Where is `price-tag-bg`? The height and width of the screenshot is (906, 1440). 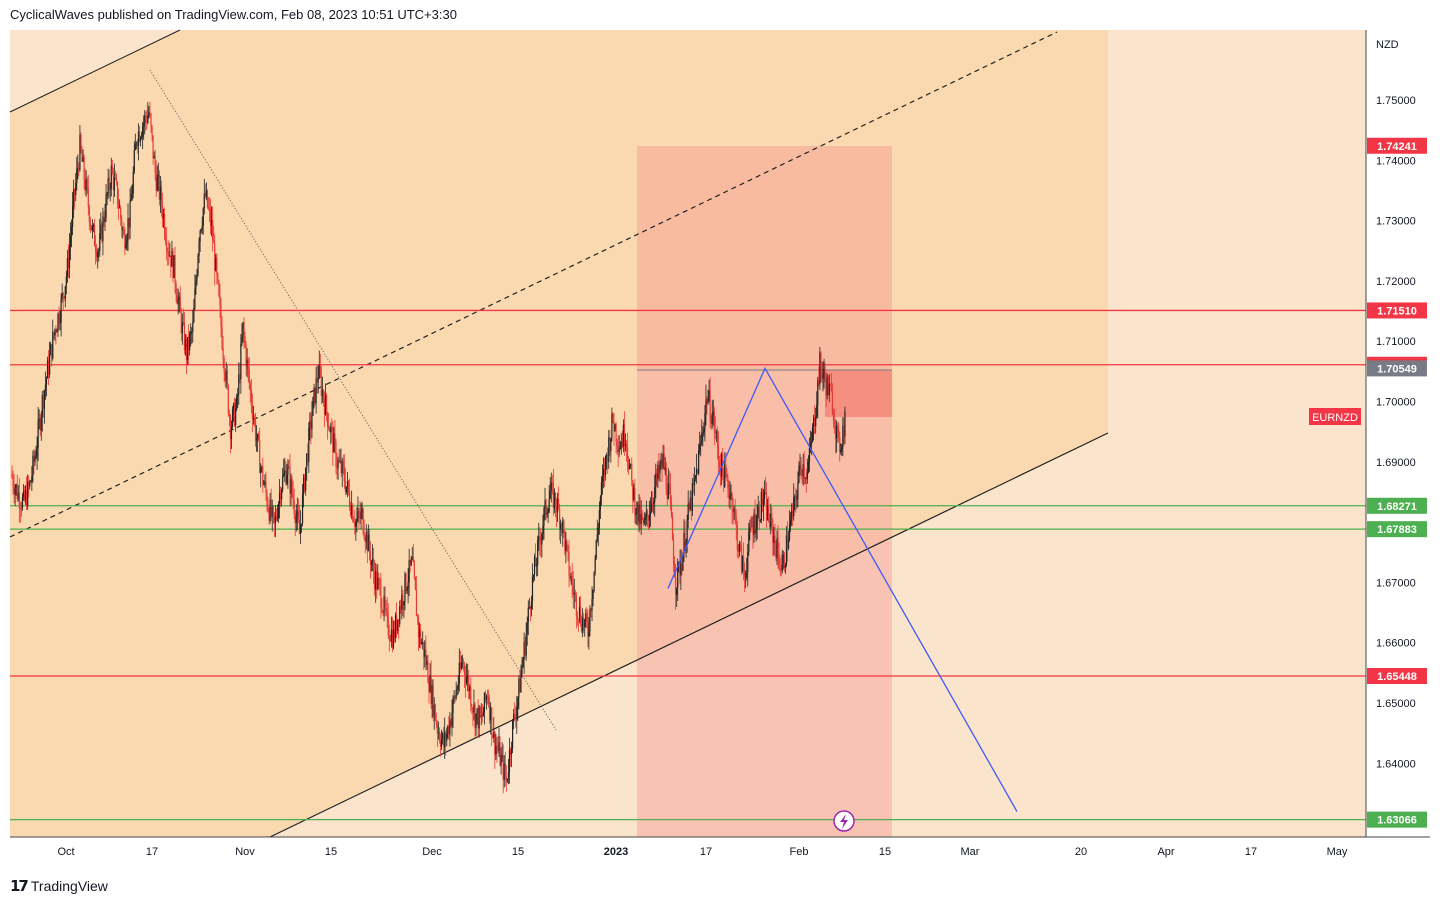 price-tag-bg is located at coordinates (1397, 145).